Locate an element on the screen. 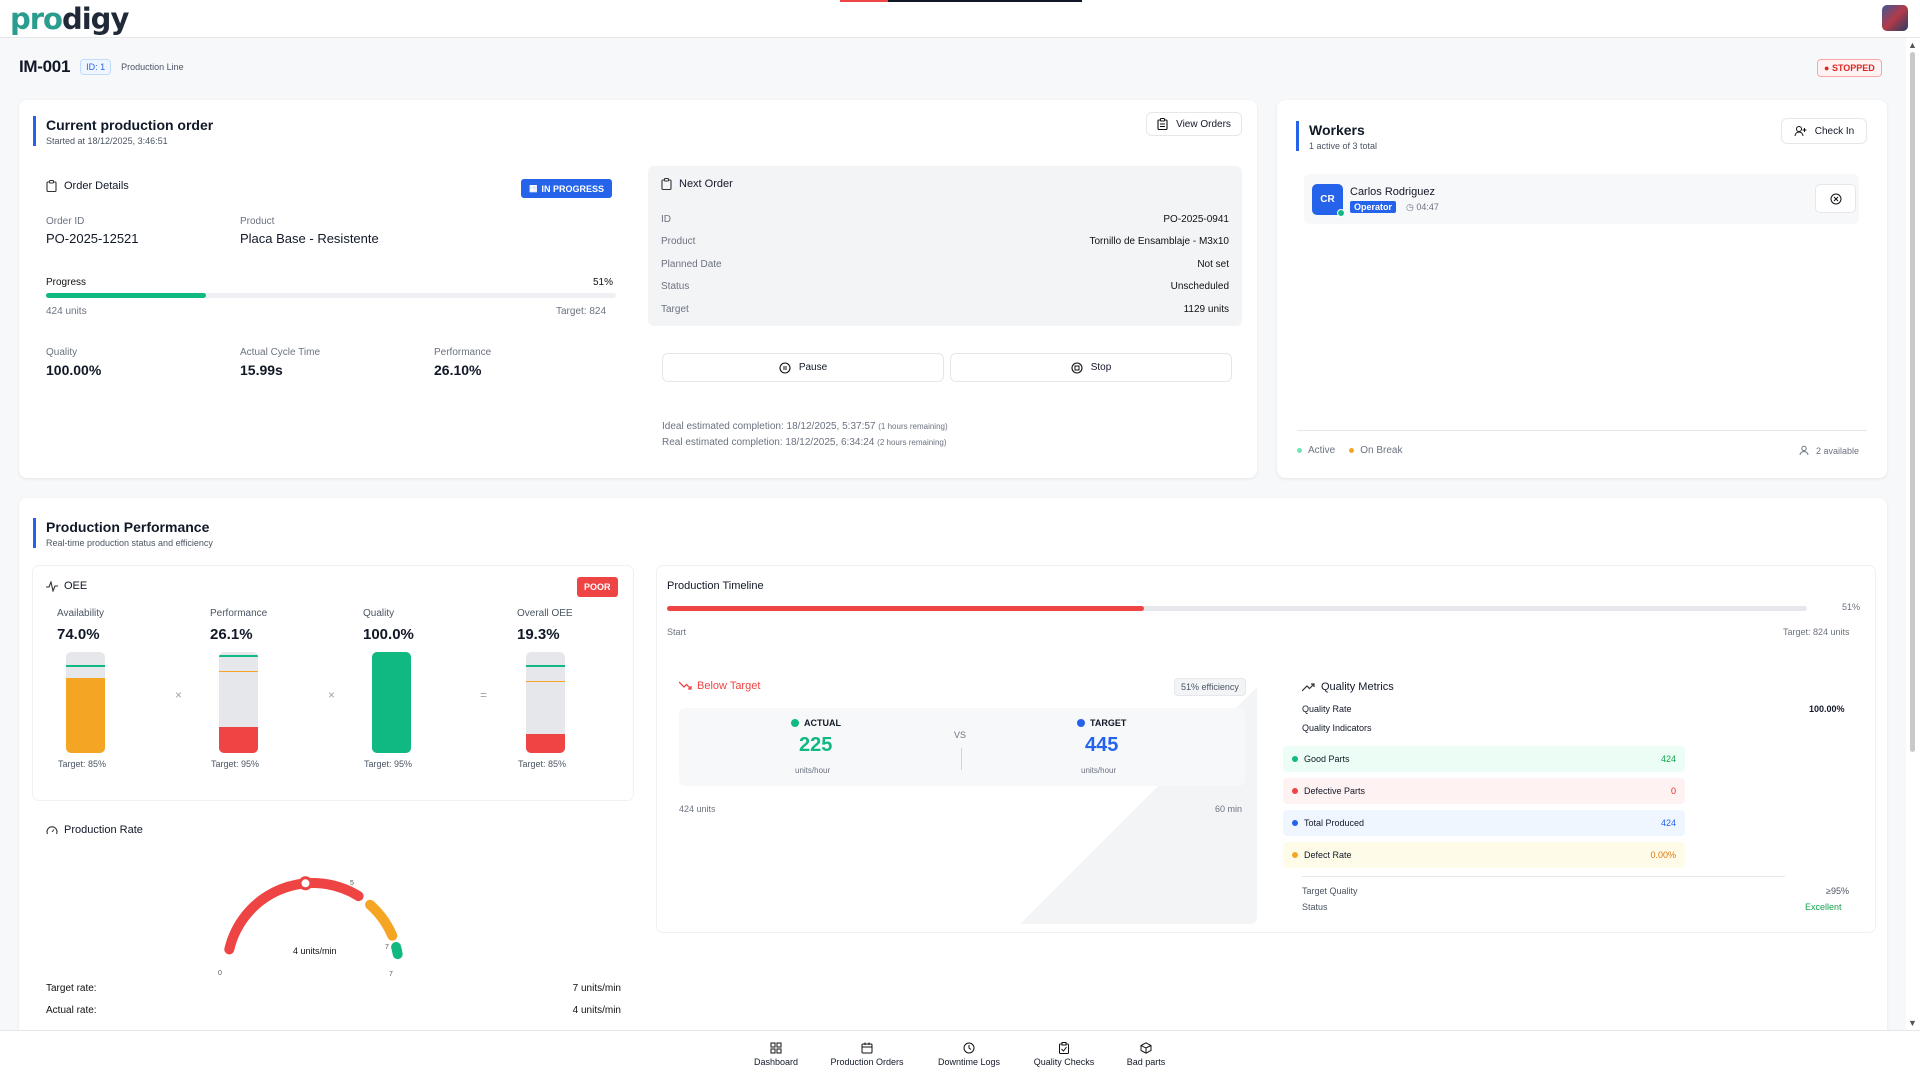 This screenshot has width=1920, height=1080. quality-metrics-title: Quality Metrics is located at coordinates (1357, 687).